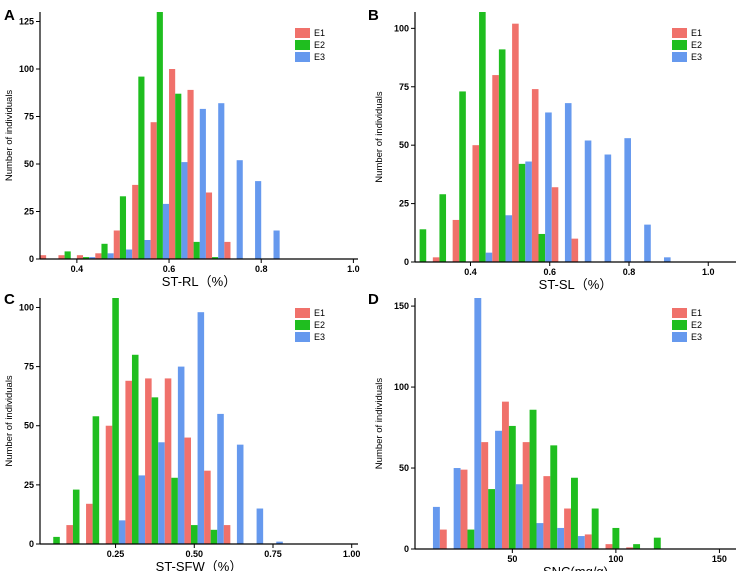  I want to click on x-axis-title: ST-SL（%）, so click(576, 284).